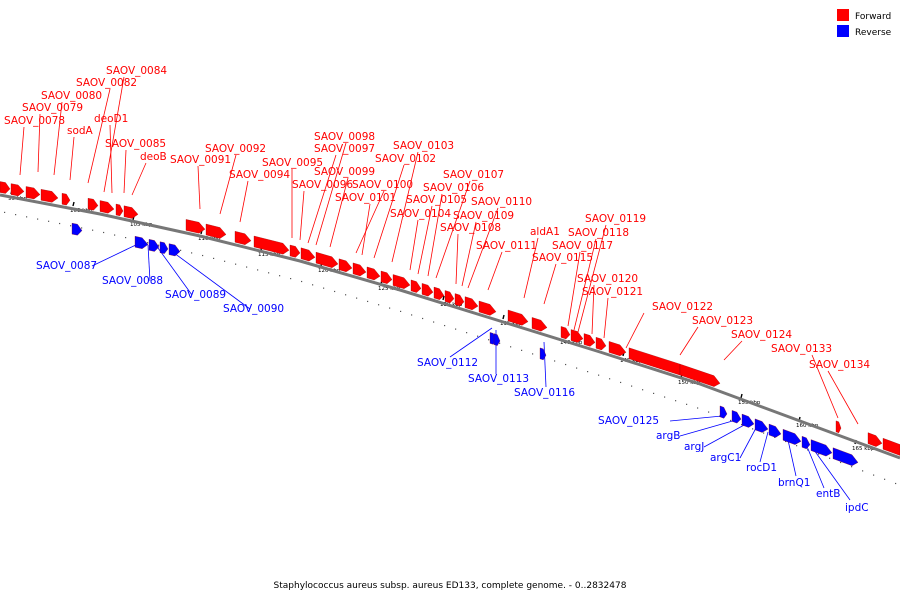 This screenshot has width=900, height=600. What do you see at coordinates (582, 246) in the screenshot?
I see `gene-label-saov-0117: SAOV_0117` at bounding box center [582, 246].